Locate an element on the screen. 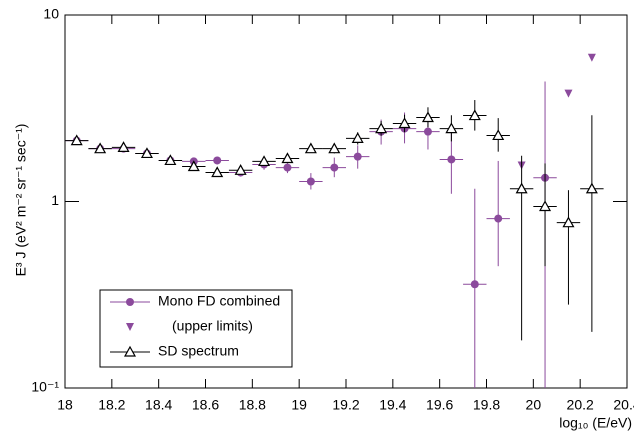 The width and height of the screenshot is (634, 434). y-axis-label: E³ J (eV² m⁻² sr⁻¹ sec⁻¹) is located at coordinates (21, 200).